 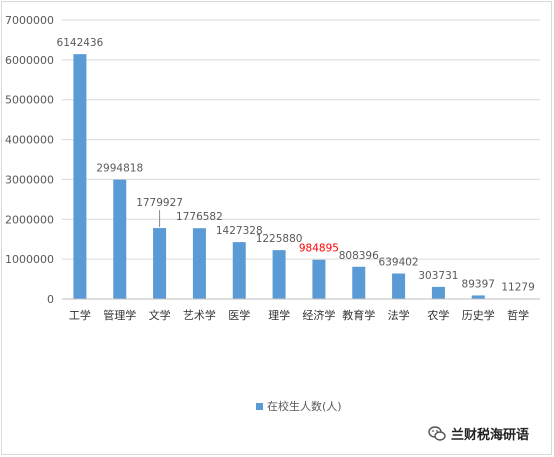 I want to click on x-tick-label: 经济学, so click(x=318, y=315).